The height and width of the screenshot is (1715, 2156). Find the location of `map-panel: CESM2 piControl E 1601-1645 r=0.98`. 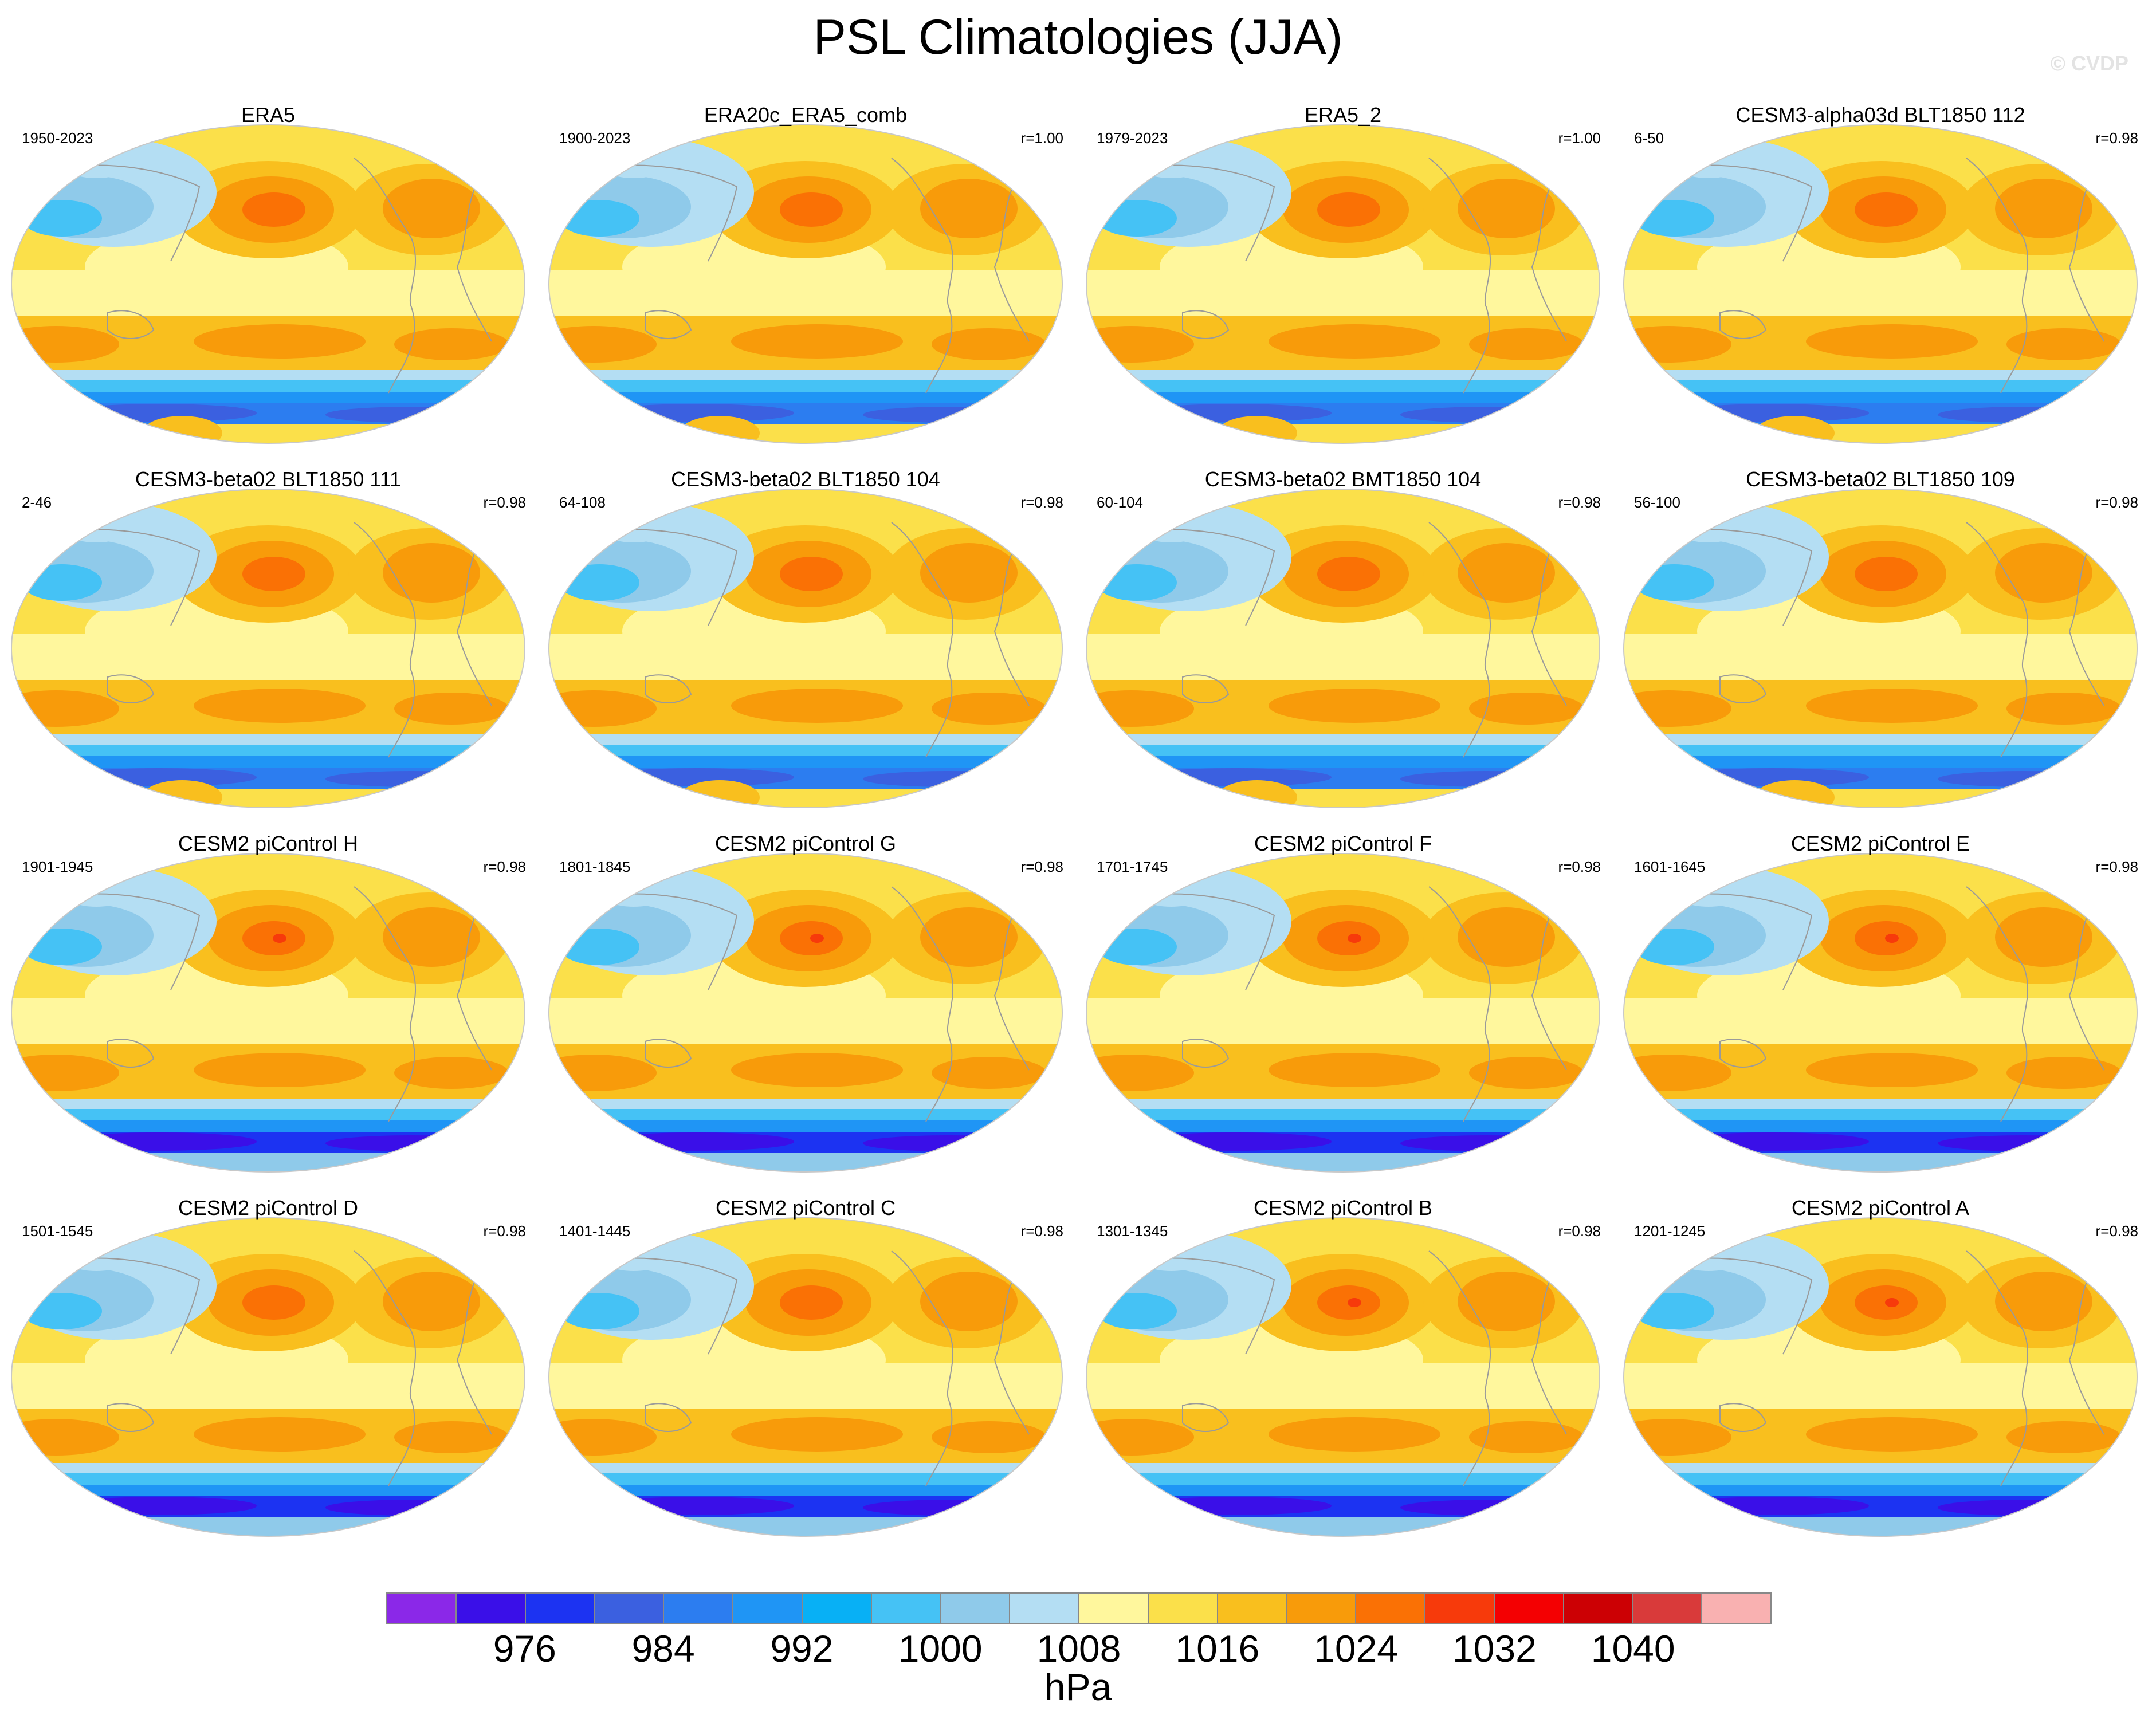

map-panel: CESM2 piControl E 1601-1645 r=0.98 is located at coordinates (1880, 1002).